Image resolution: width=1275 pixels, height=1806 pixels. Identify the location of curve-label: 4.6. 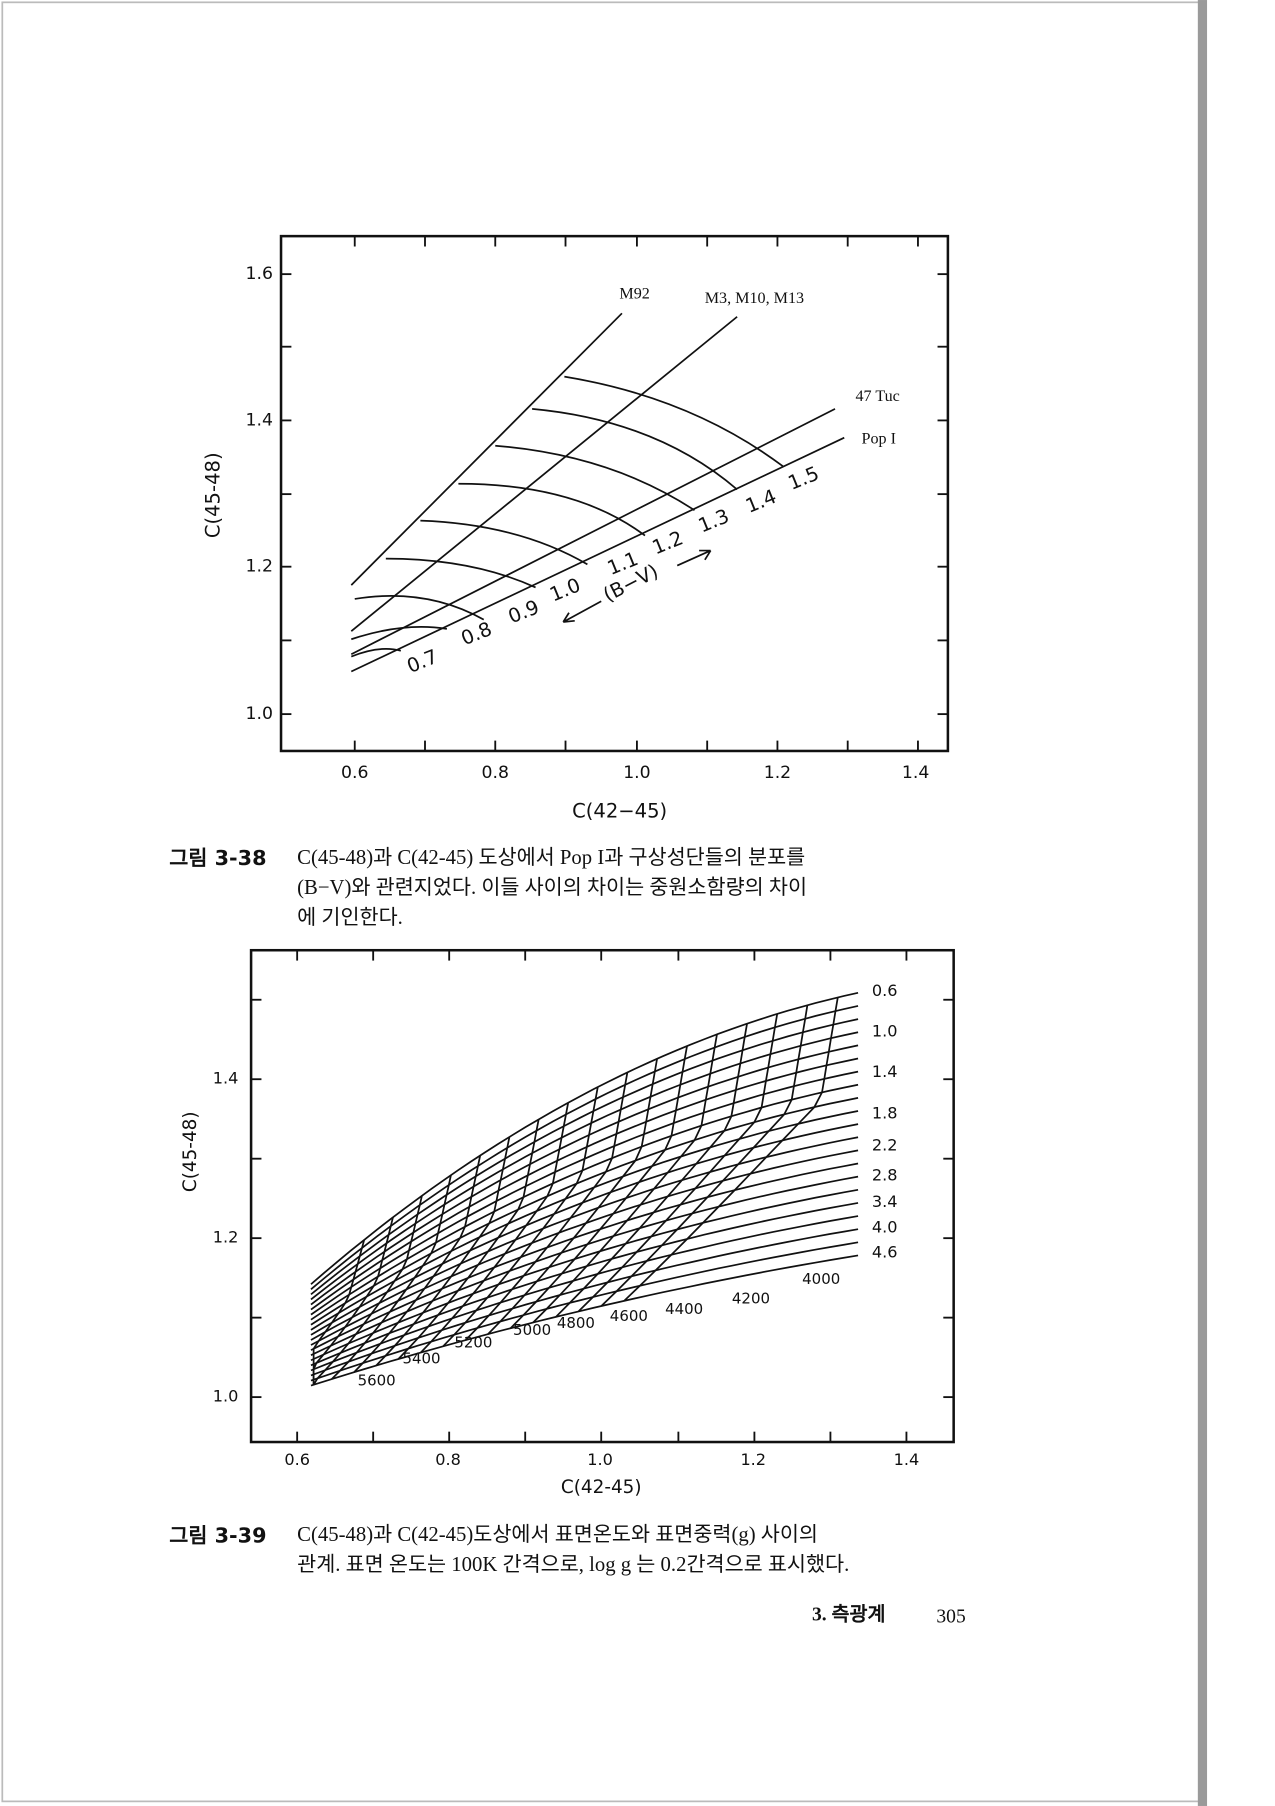
(885, 1252).